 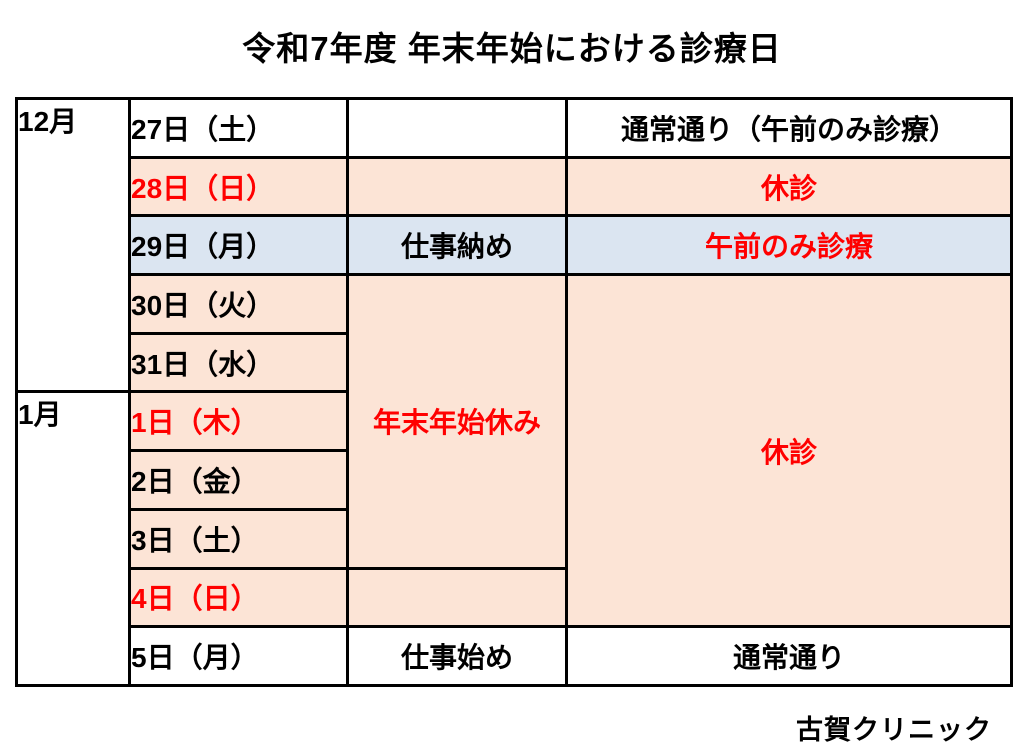 What do you see at coordinates (789, 656) in the screenshot?
I see `status-cell-jan5-normal: 通常通り` at bounding box center [789, 656].